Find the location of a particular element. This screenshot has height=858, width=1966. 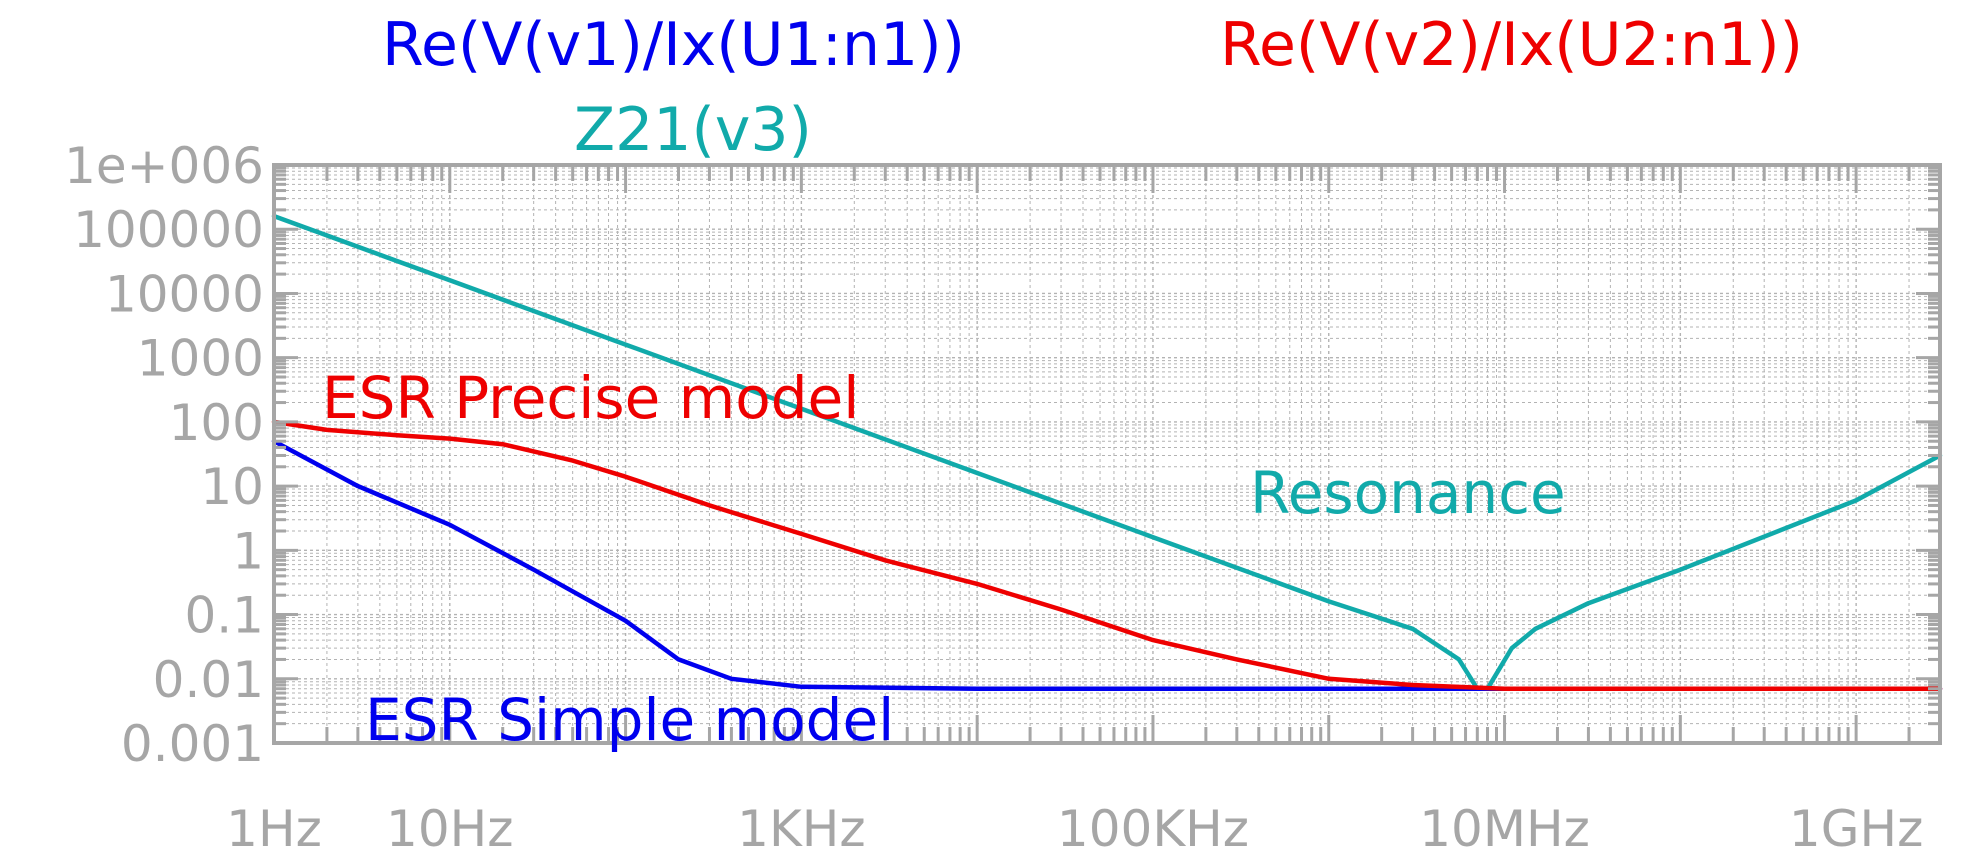

x-tick-label: 100KHz is located at coordinates (1153, 829).